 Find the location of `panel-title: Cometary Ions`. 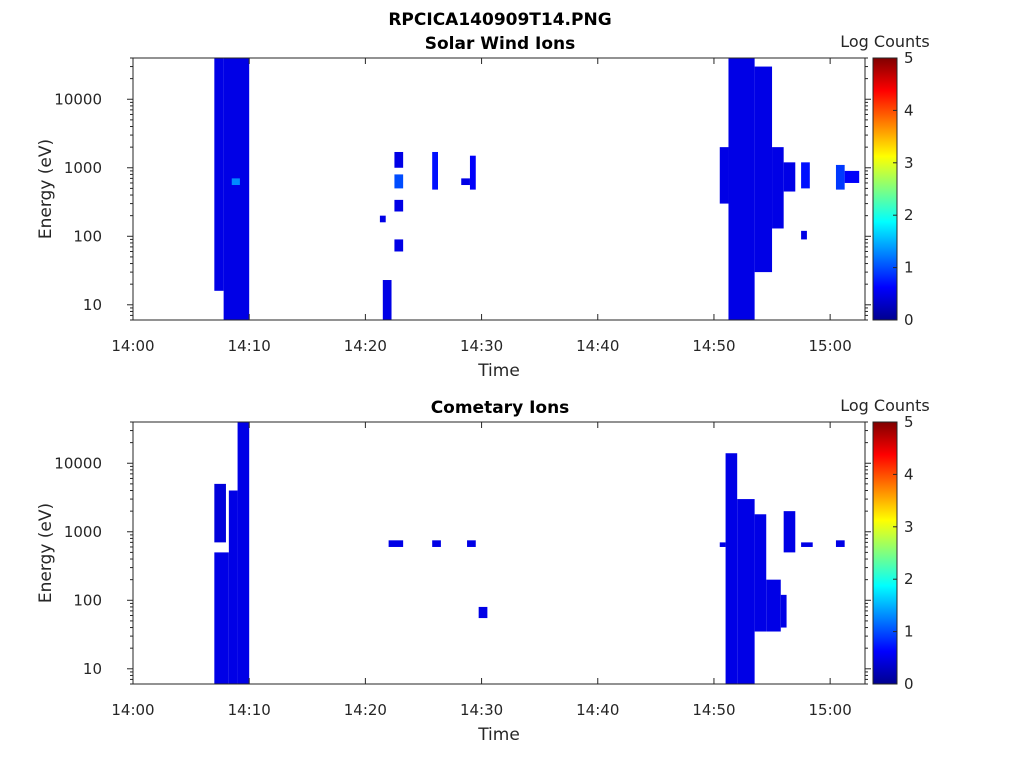

panel-title: Cometary Ions is located at coordinates (500, 408).